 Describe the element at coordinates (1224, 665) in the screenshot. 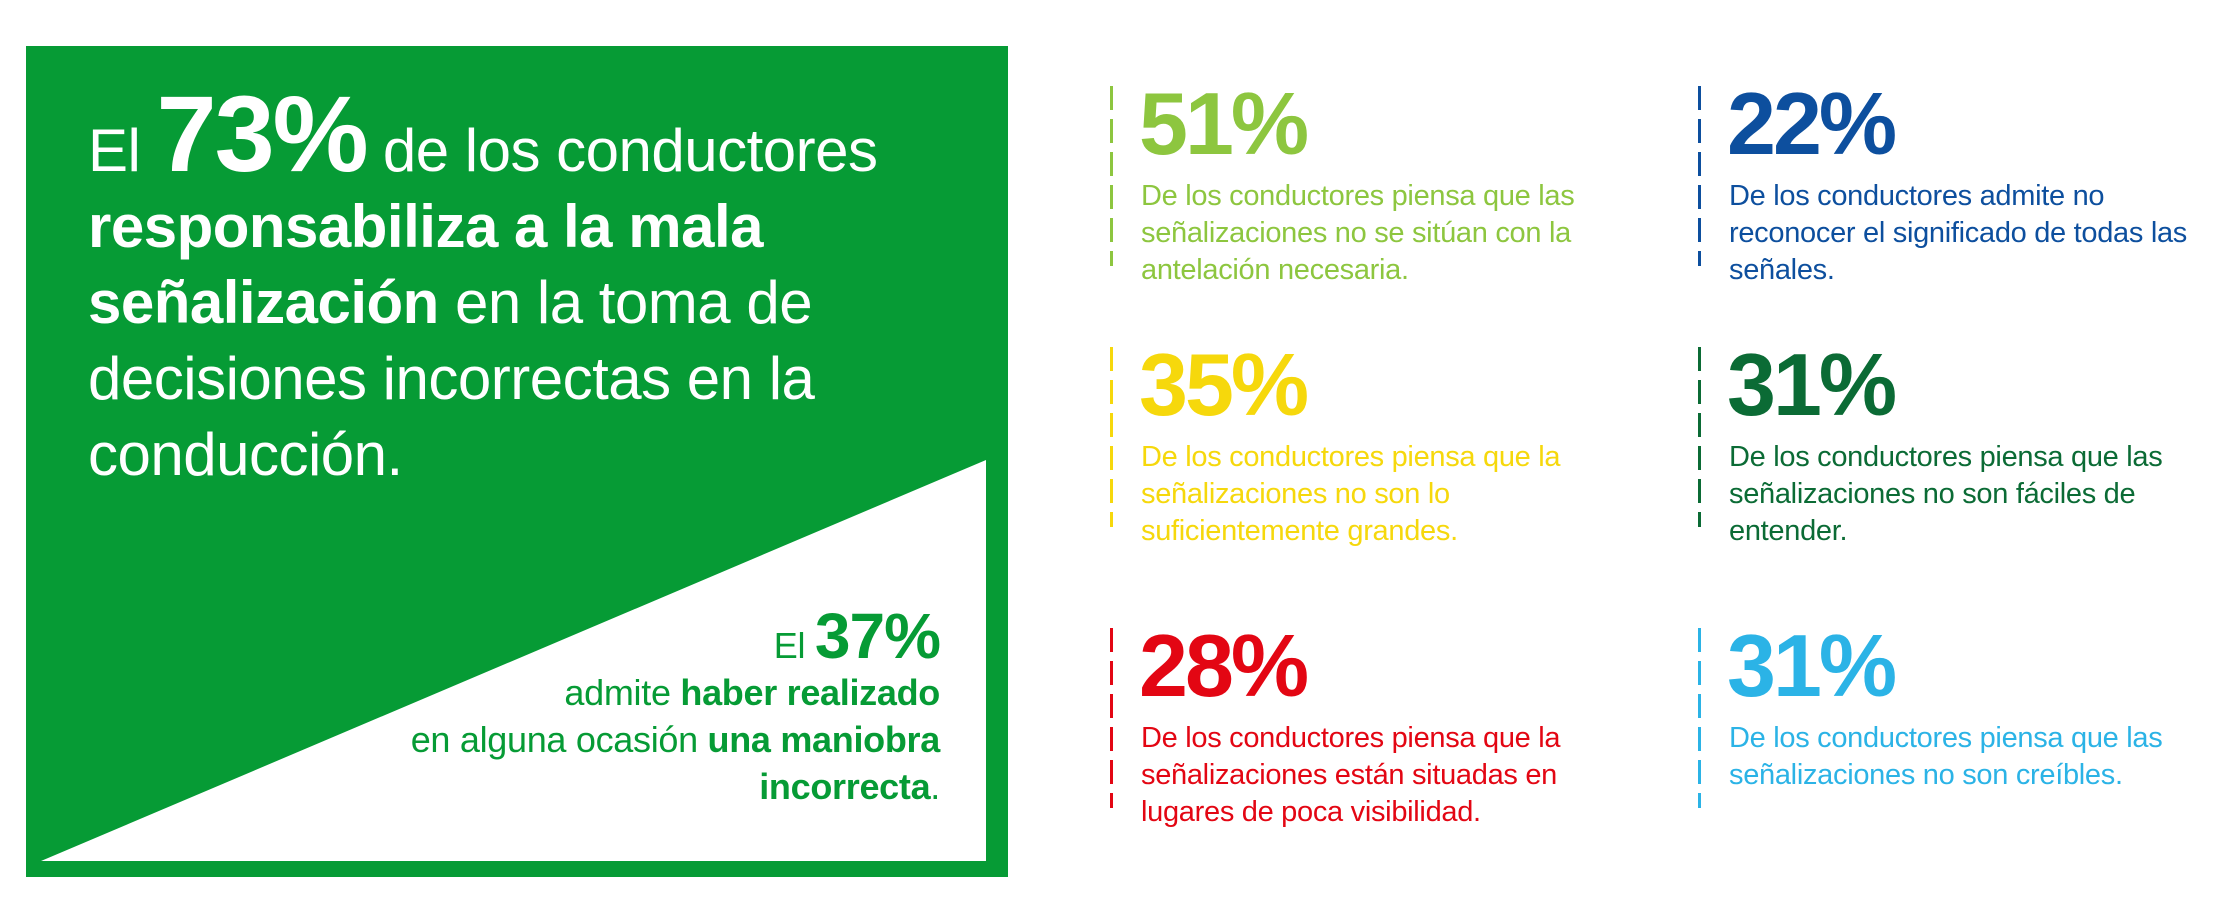

I see `stat-percent: 28%` at that location.